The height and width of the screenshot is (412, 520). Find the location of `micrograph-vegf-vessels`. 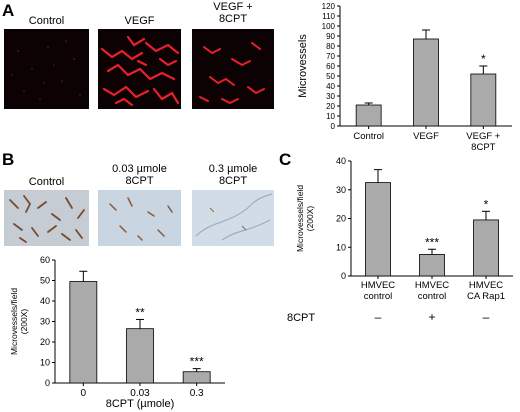

micrograph-vegf-vessels is located at coordinates (140, 71).